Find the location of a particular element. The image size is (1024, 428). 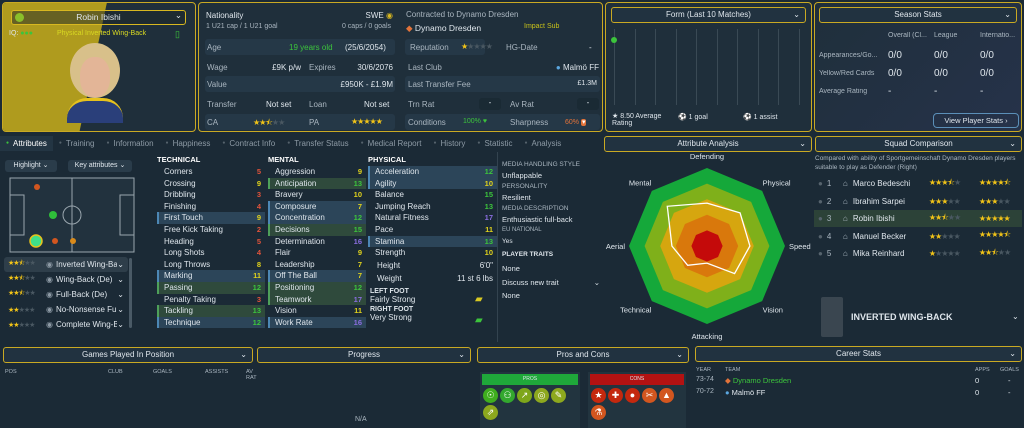

attribute-row: Long Throws 8 is located at coordinates (211, 265).